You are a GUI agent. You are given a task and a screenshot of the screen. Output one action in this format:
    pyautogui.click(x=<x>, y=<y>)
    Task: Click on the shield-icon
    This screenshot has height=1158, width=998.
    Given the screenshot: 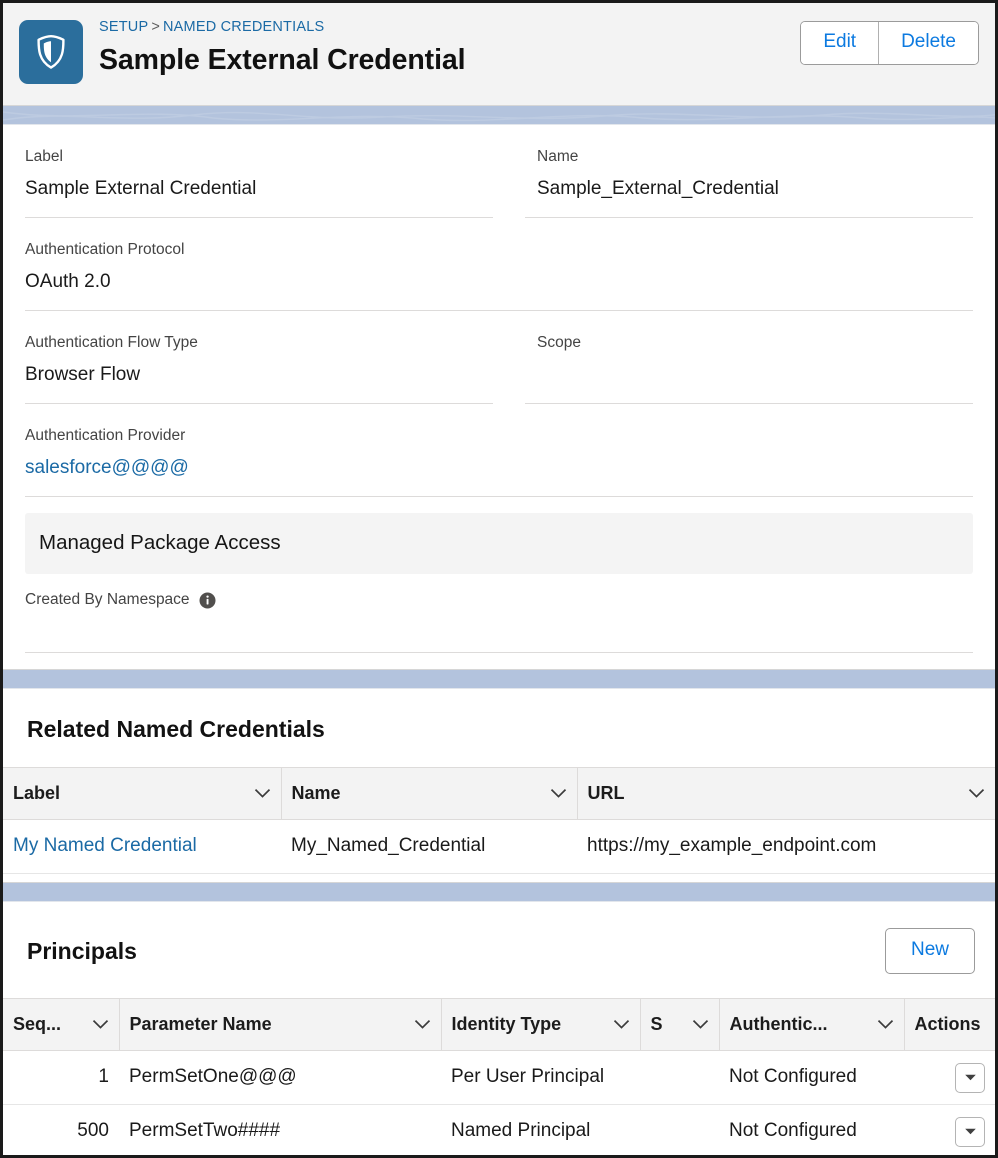 What is the action you would take?
    pyautogui.click(x=51, y=52)
    